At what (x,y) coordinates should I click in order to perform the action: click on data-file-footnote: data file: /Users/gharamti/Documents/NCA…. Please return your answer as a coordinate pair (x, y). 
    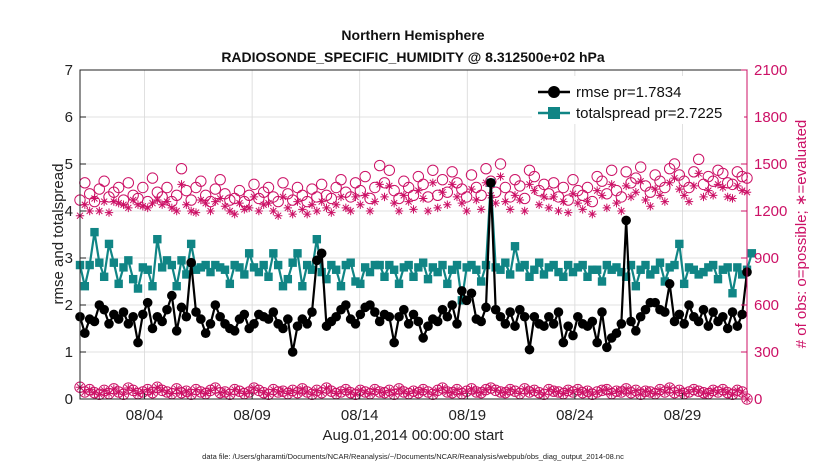
    Looking at the image, I should click on (413, 456).